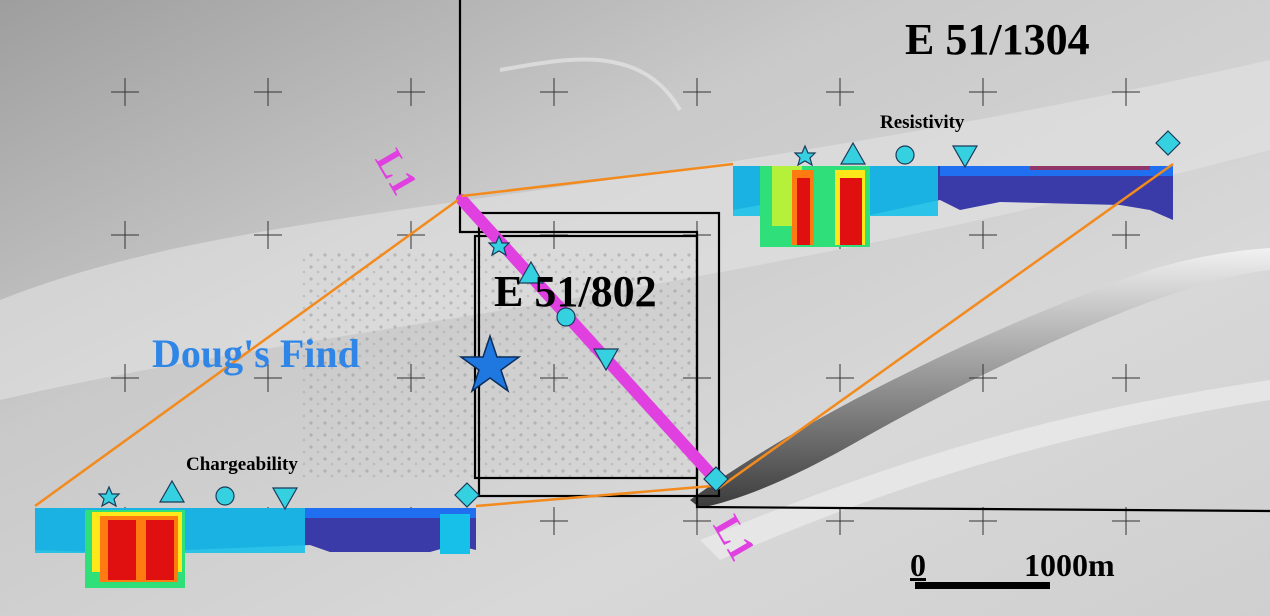  Describe the element at coordinates (918, 565) in the screenshot. I see `scale-start-label: 0` at that location.